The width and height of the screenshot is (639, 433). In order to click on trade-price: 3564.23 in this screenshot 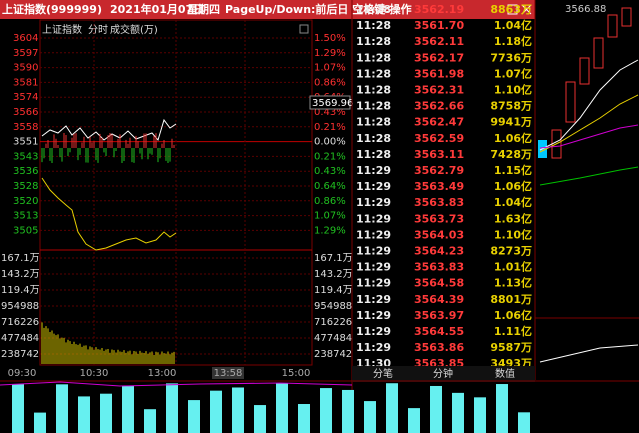, I will do `click(439, 251)`.